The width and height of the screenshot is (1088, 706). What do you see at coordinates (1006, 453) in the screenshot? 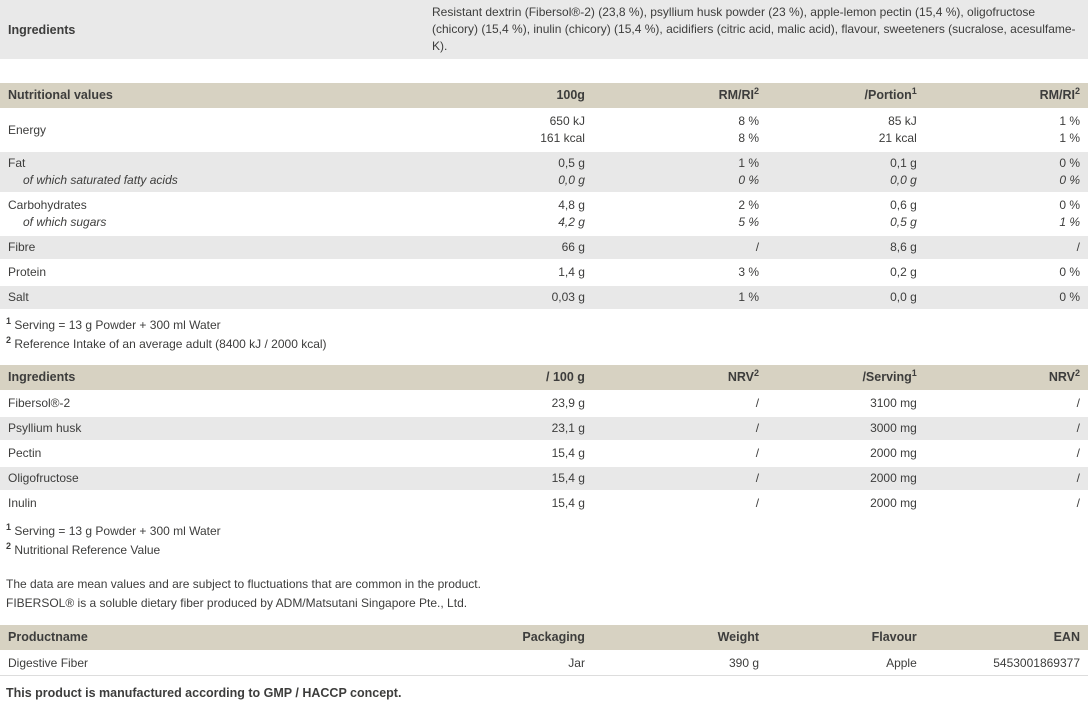
I see `row-pectin-nrv2: /` at bounding box center [1006, 453].